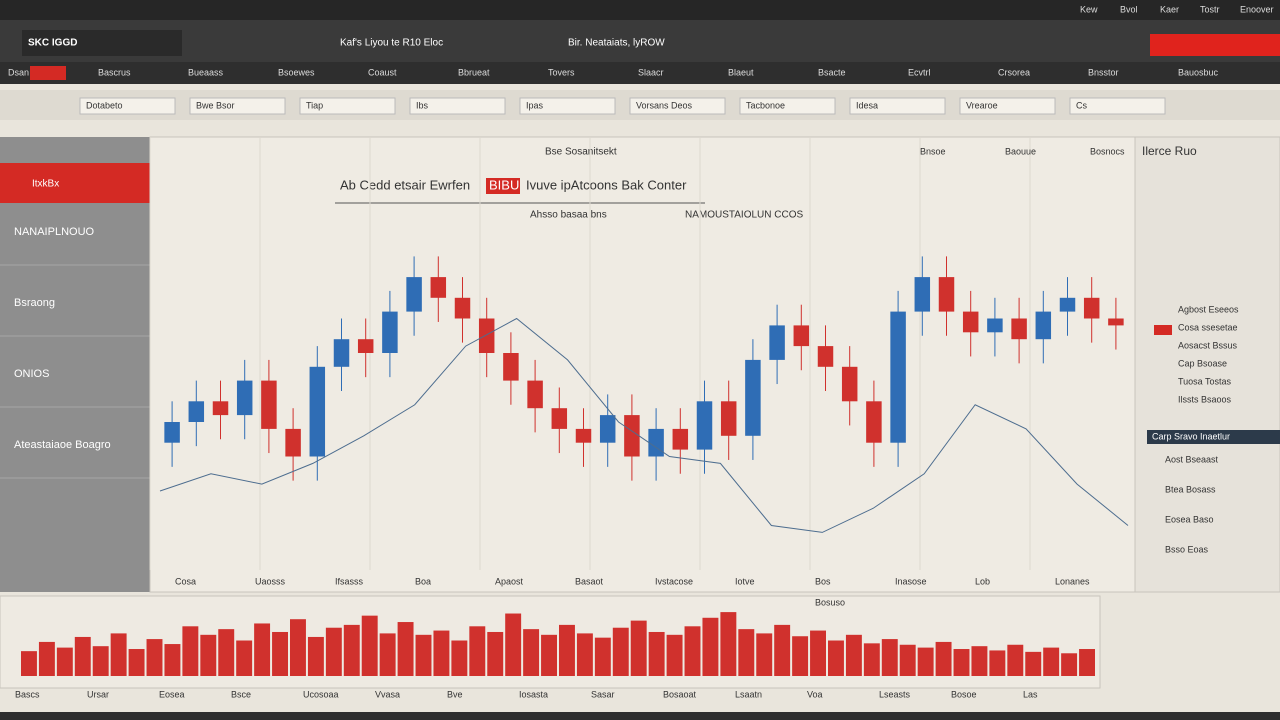  Describe the element at coordinates (1205, 381) in the screenshot. I see `right-item: Tuosa Tostas` at that location.